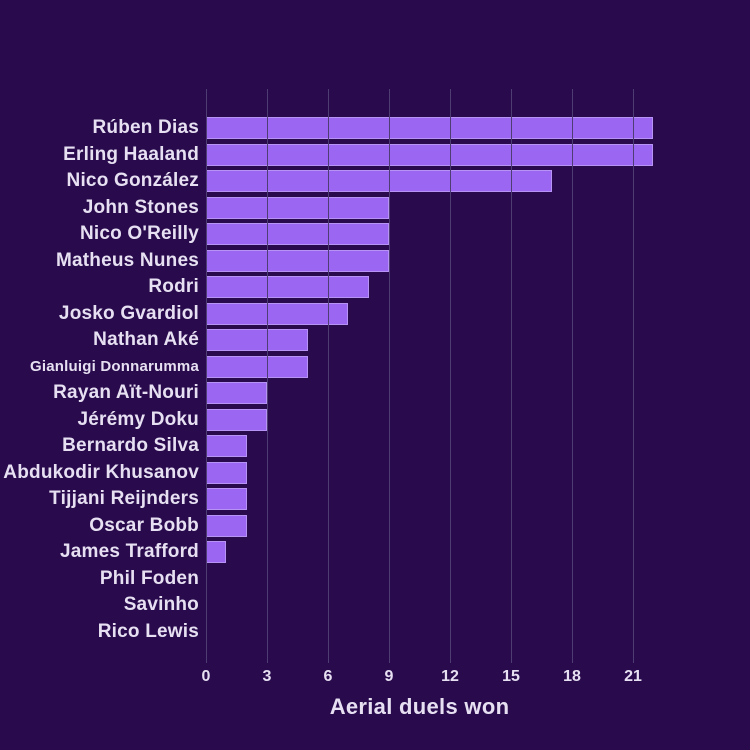 Image resolution: width=750 pixels, height=750 pixels. I want to click on player-label: Tijjani Reijnders, so click(124, 499).